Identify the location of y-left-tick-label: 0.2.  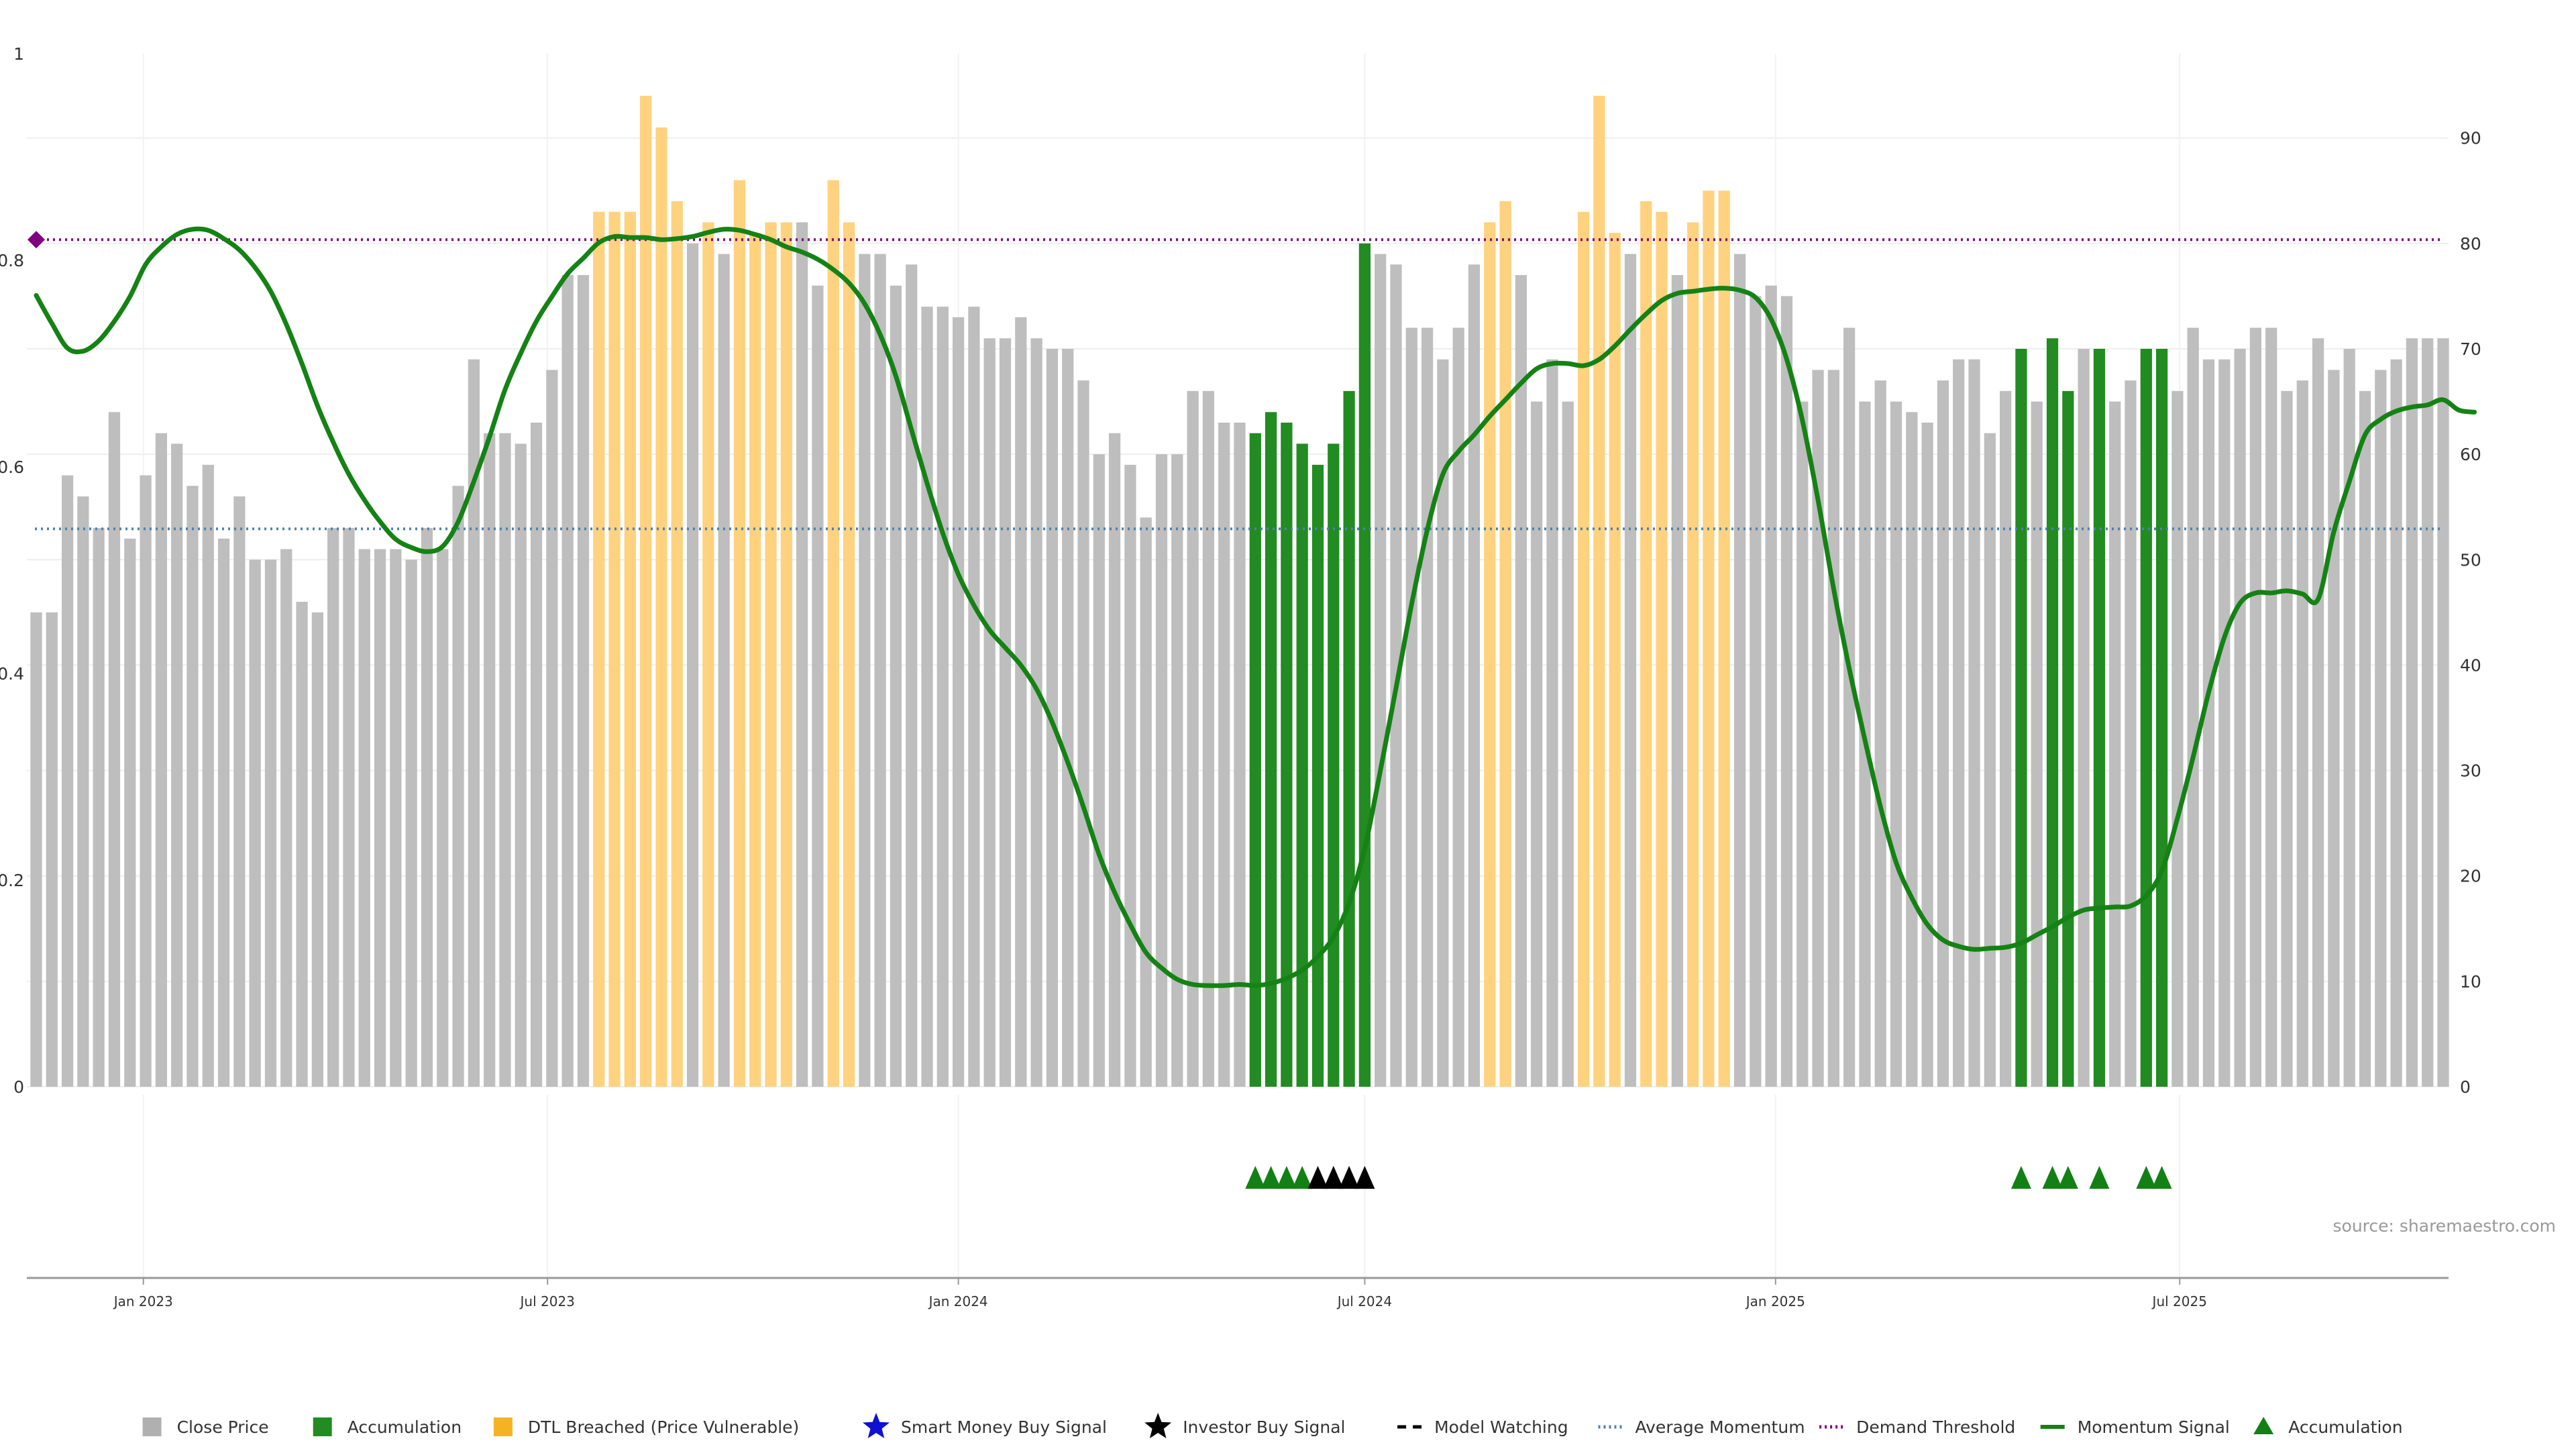
(12, 880).